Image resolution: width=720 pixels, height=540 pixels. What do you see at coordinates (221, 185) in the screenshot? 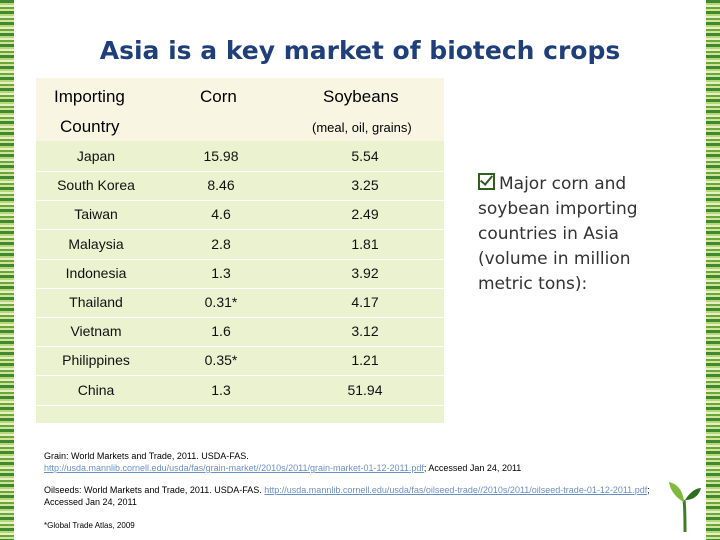
I see `corn-cell: 8.46` at bounding box center [221, 185].